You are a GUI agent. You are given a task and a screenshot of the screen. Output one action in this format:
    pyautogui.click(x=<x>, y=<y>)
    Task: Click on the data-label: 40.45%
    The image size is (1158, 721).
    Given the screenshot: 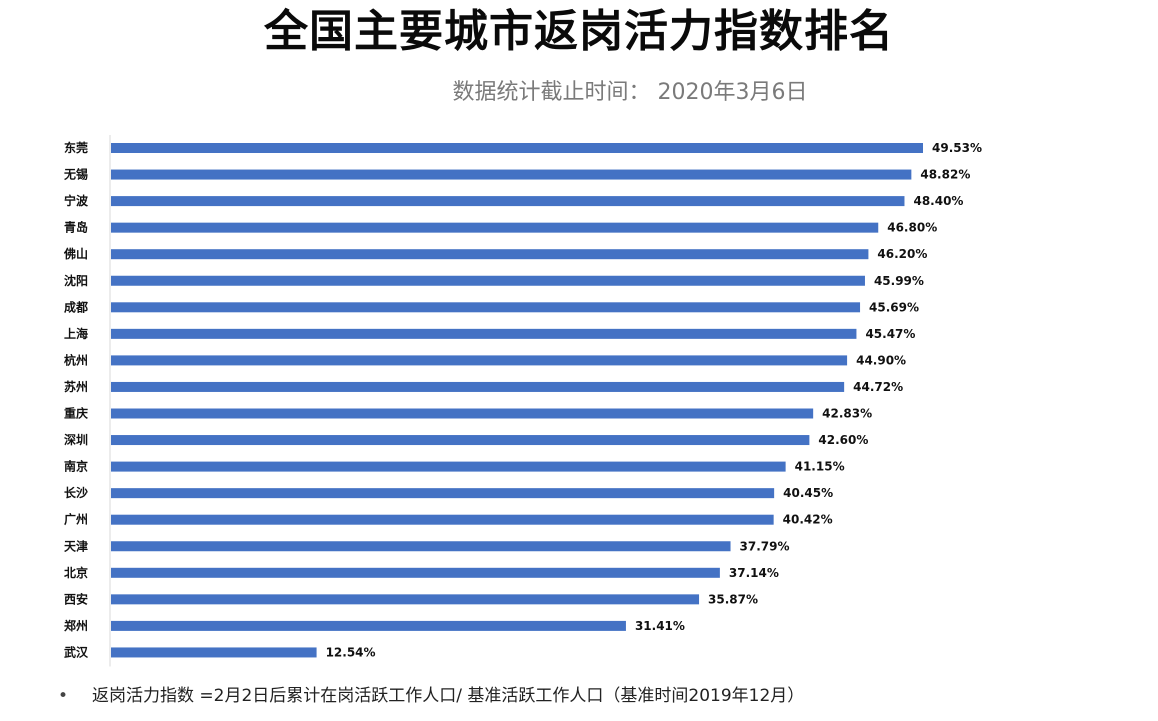 What is the action you would take?
    pyautogui.click(x=808, y=493)
    